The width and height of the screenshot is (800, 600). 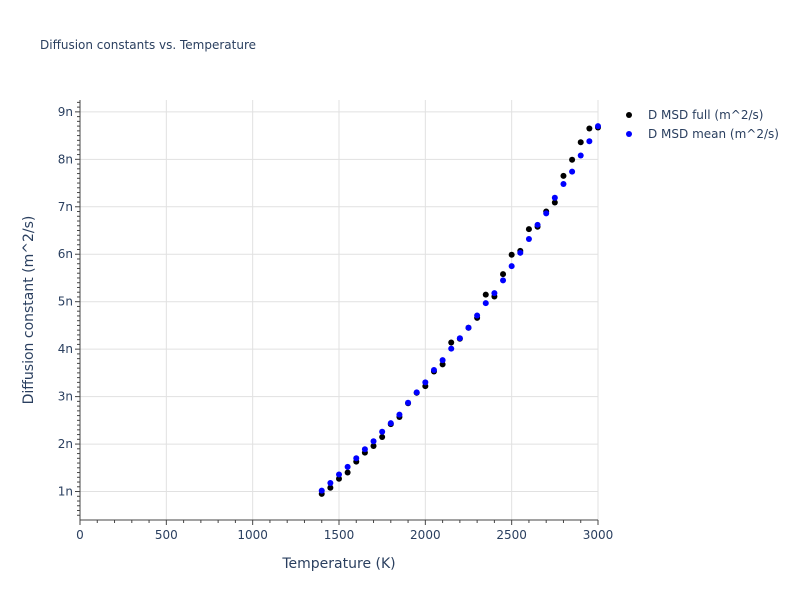 I want to click on chart-title: Diffusion constants vs. Temperature, so click(x=148, y=45).